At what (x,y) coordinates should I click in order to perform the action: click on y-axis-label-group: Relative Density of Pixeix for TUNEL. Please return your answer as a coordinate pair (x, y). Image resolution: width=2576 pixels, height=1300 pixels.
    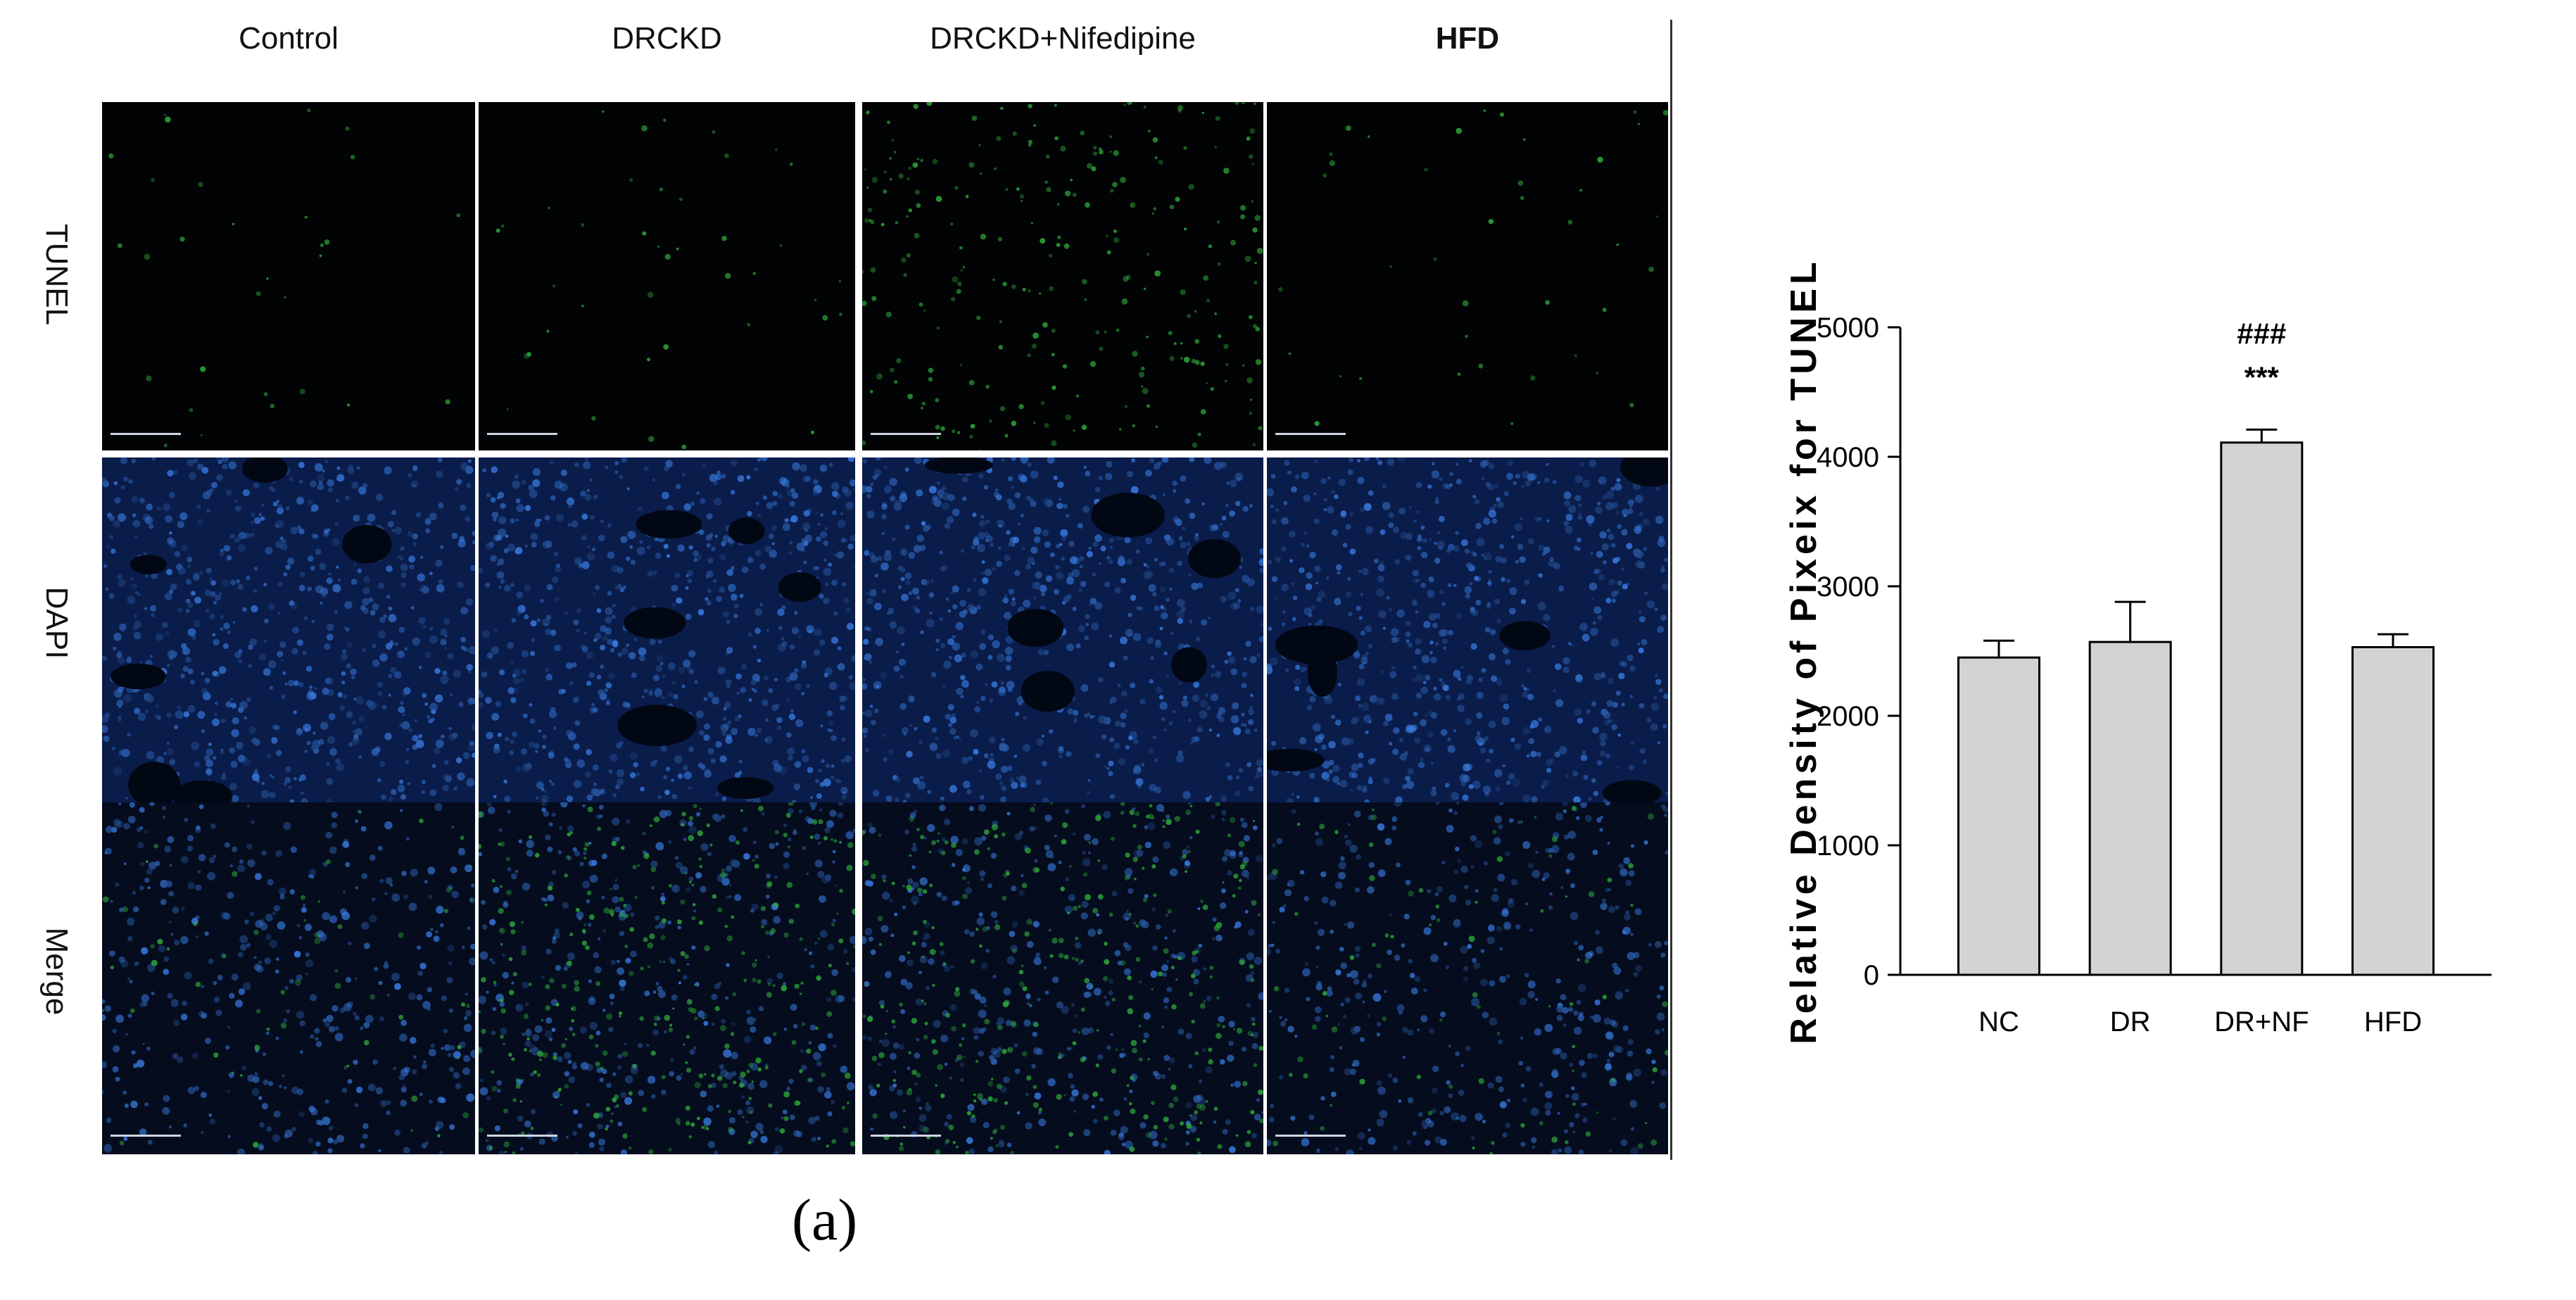
    Looking at the image, I should click on (1803, 651).